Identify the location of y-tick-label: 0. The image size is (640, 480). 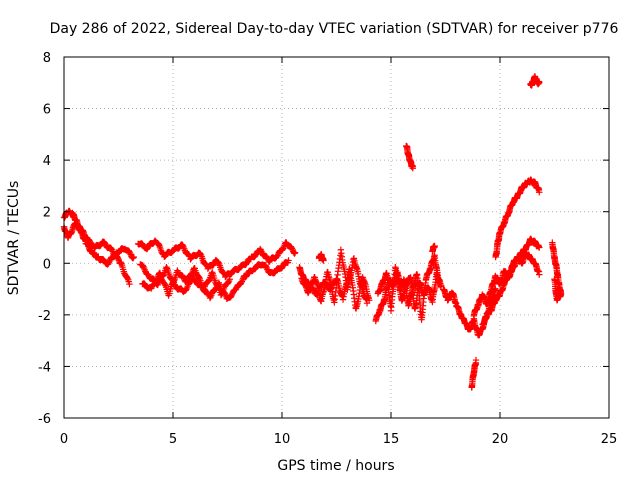
(47, 264).